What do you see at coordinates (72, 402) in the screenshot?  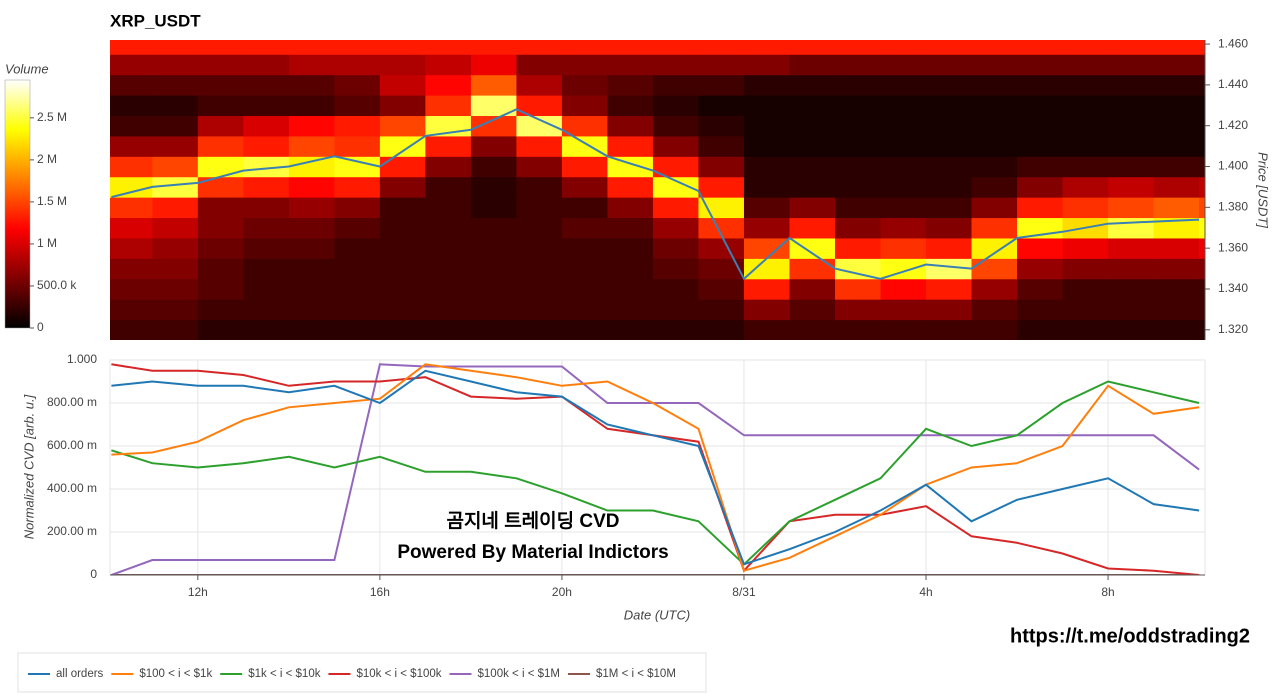 I see `y-tick-label: 800.00 m` at bounding box center [72, 402].